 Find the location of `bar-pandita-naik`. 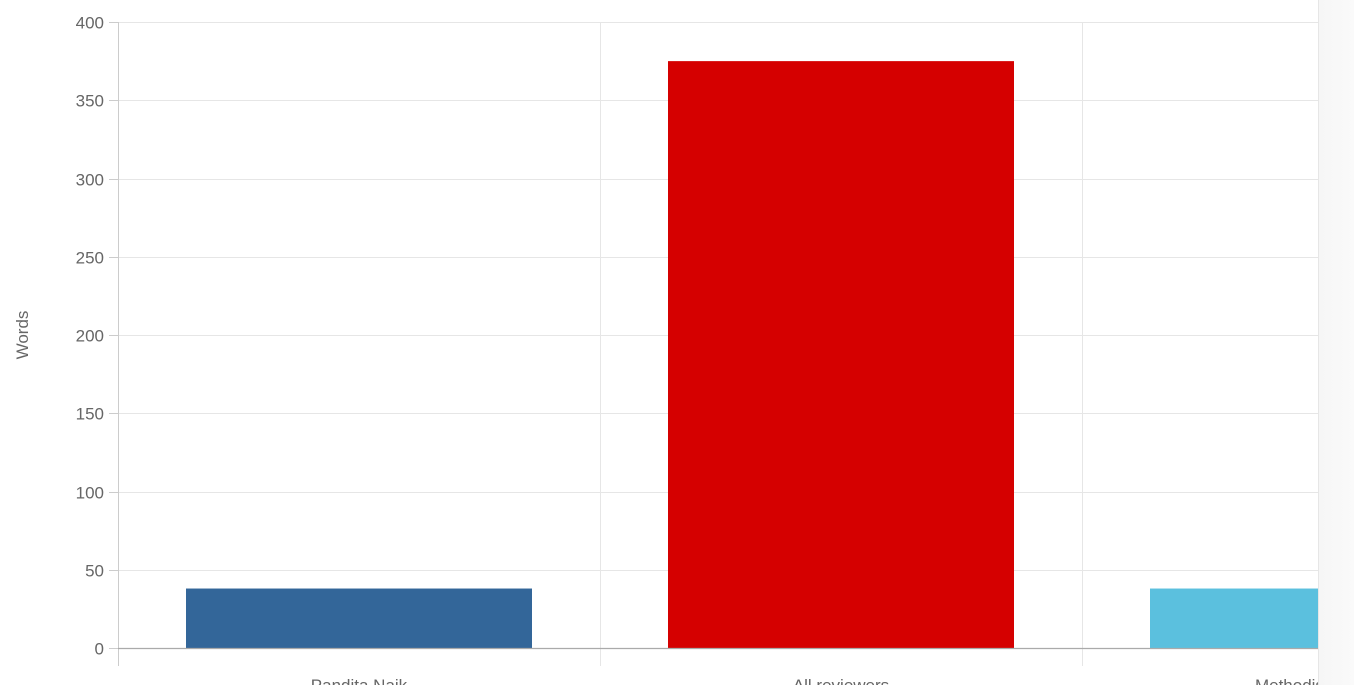

bar-pandita-naik is located at coordinates (359, 618).